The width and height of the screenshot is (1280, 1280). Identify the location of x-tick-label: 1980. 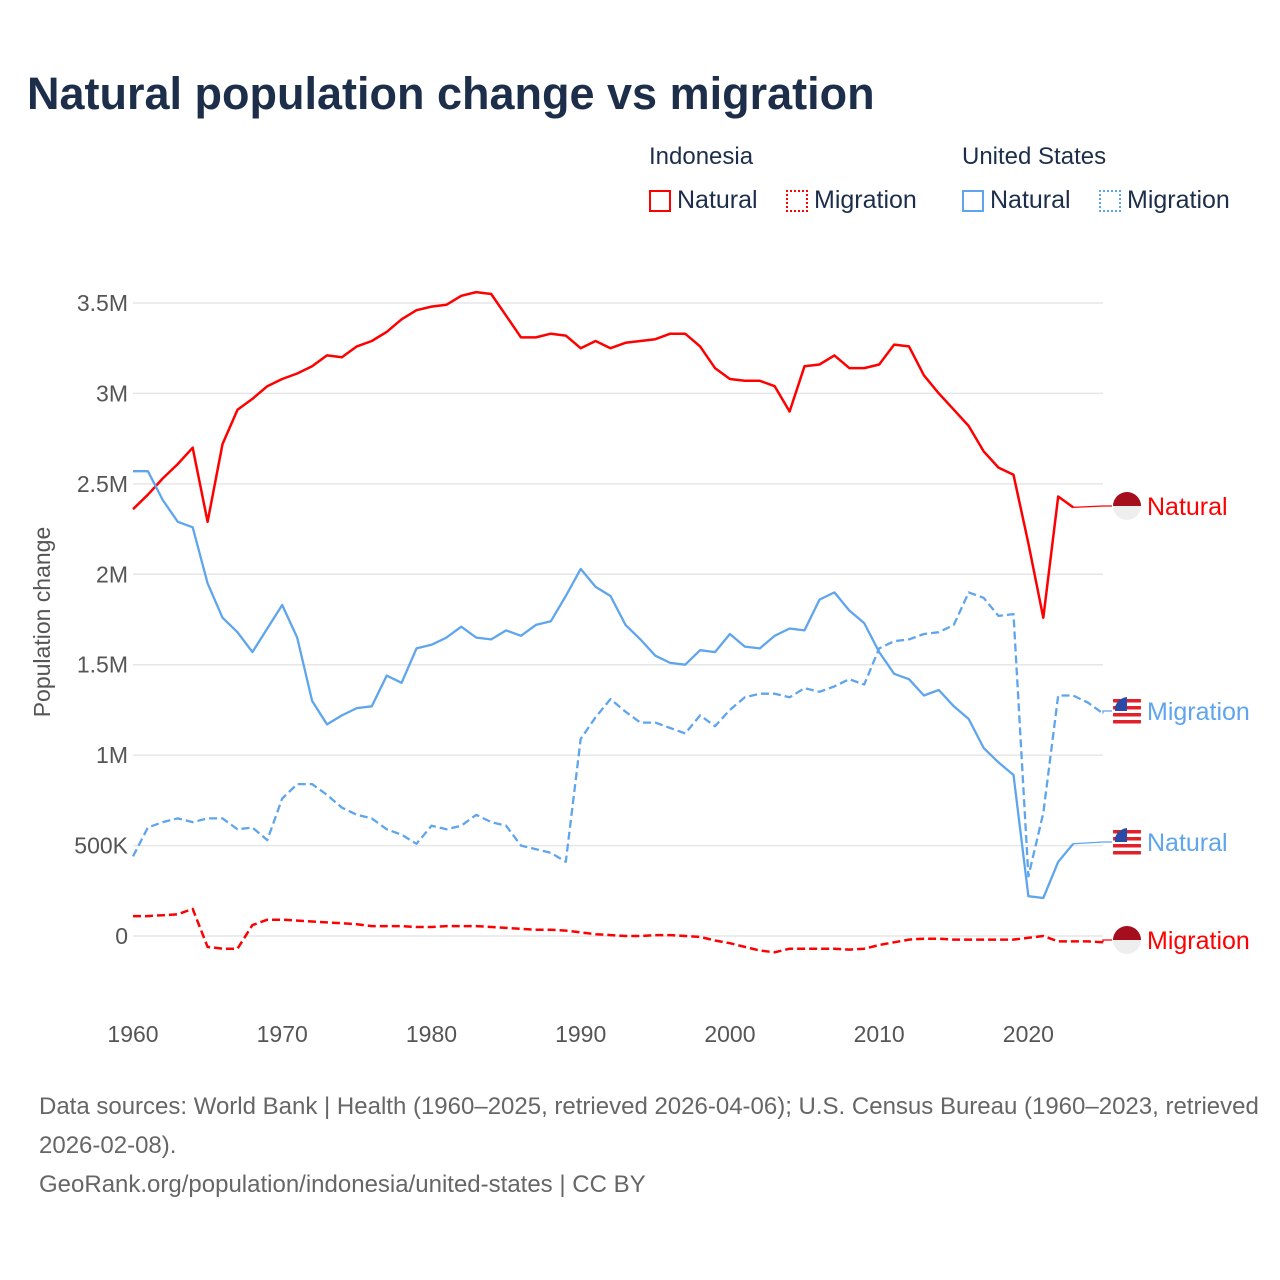
(431, 1034).